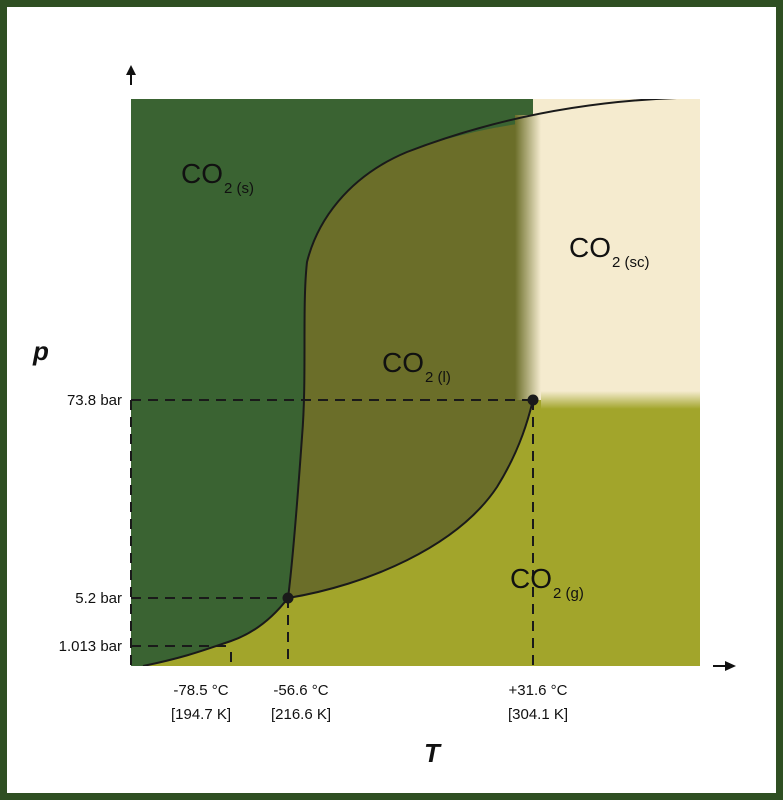 The image size is (783, 800). I want to click on supercritical-label: CO2 (sc), so click(609, 251).